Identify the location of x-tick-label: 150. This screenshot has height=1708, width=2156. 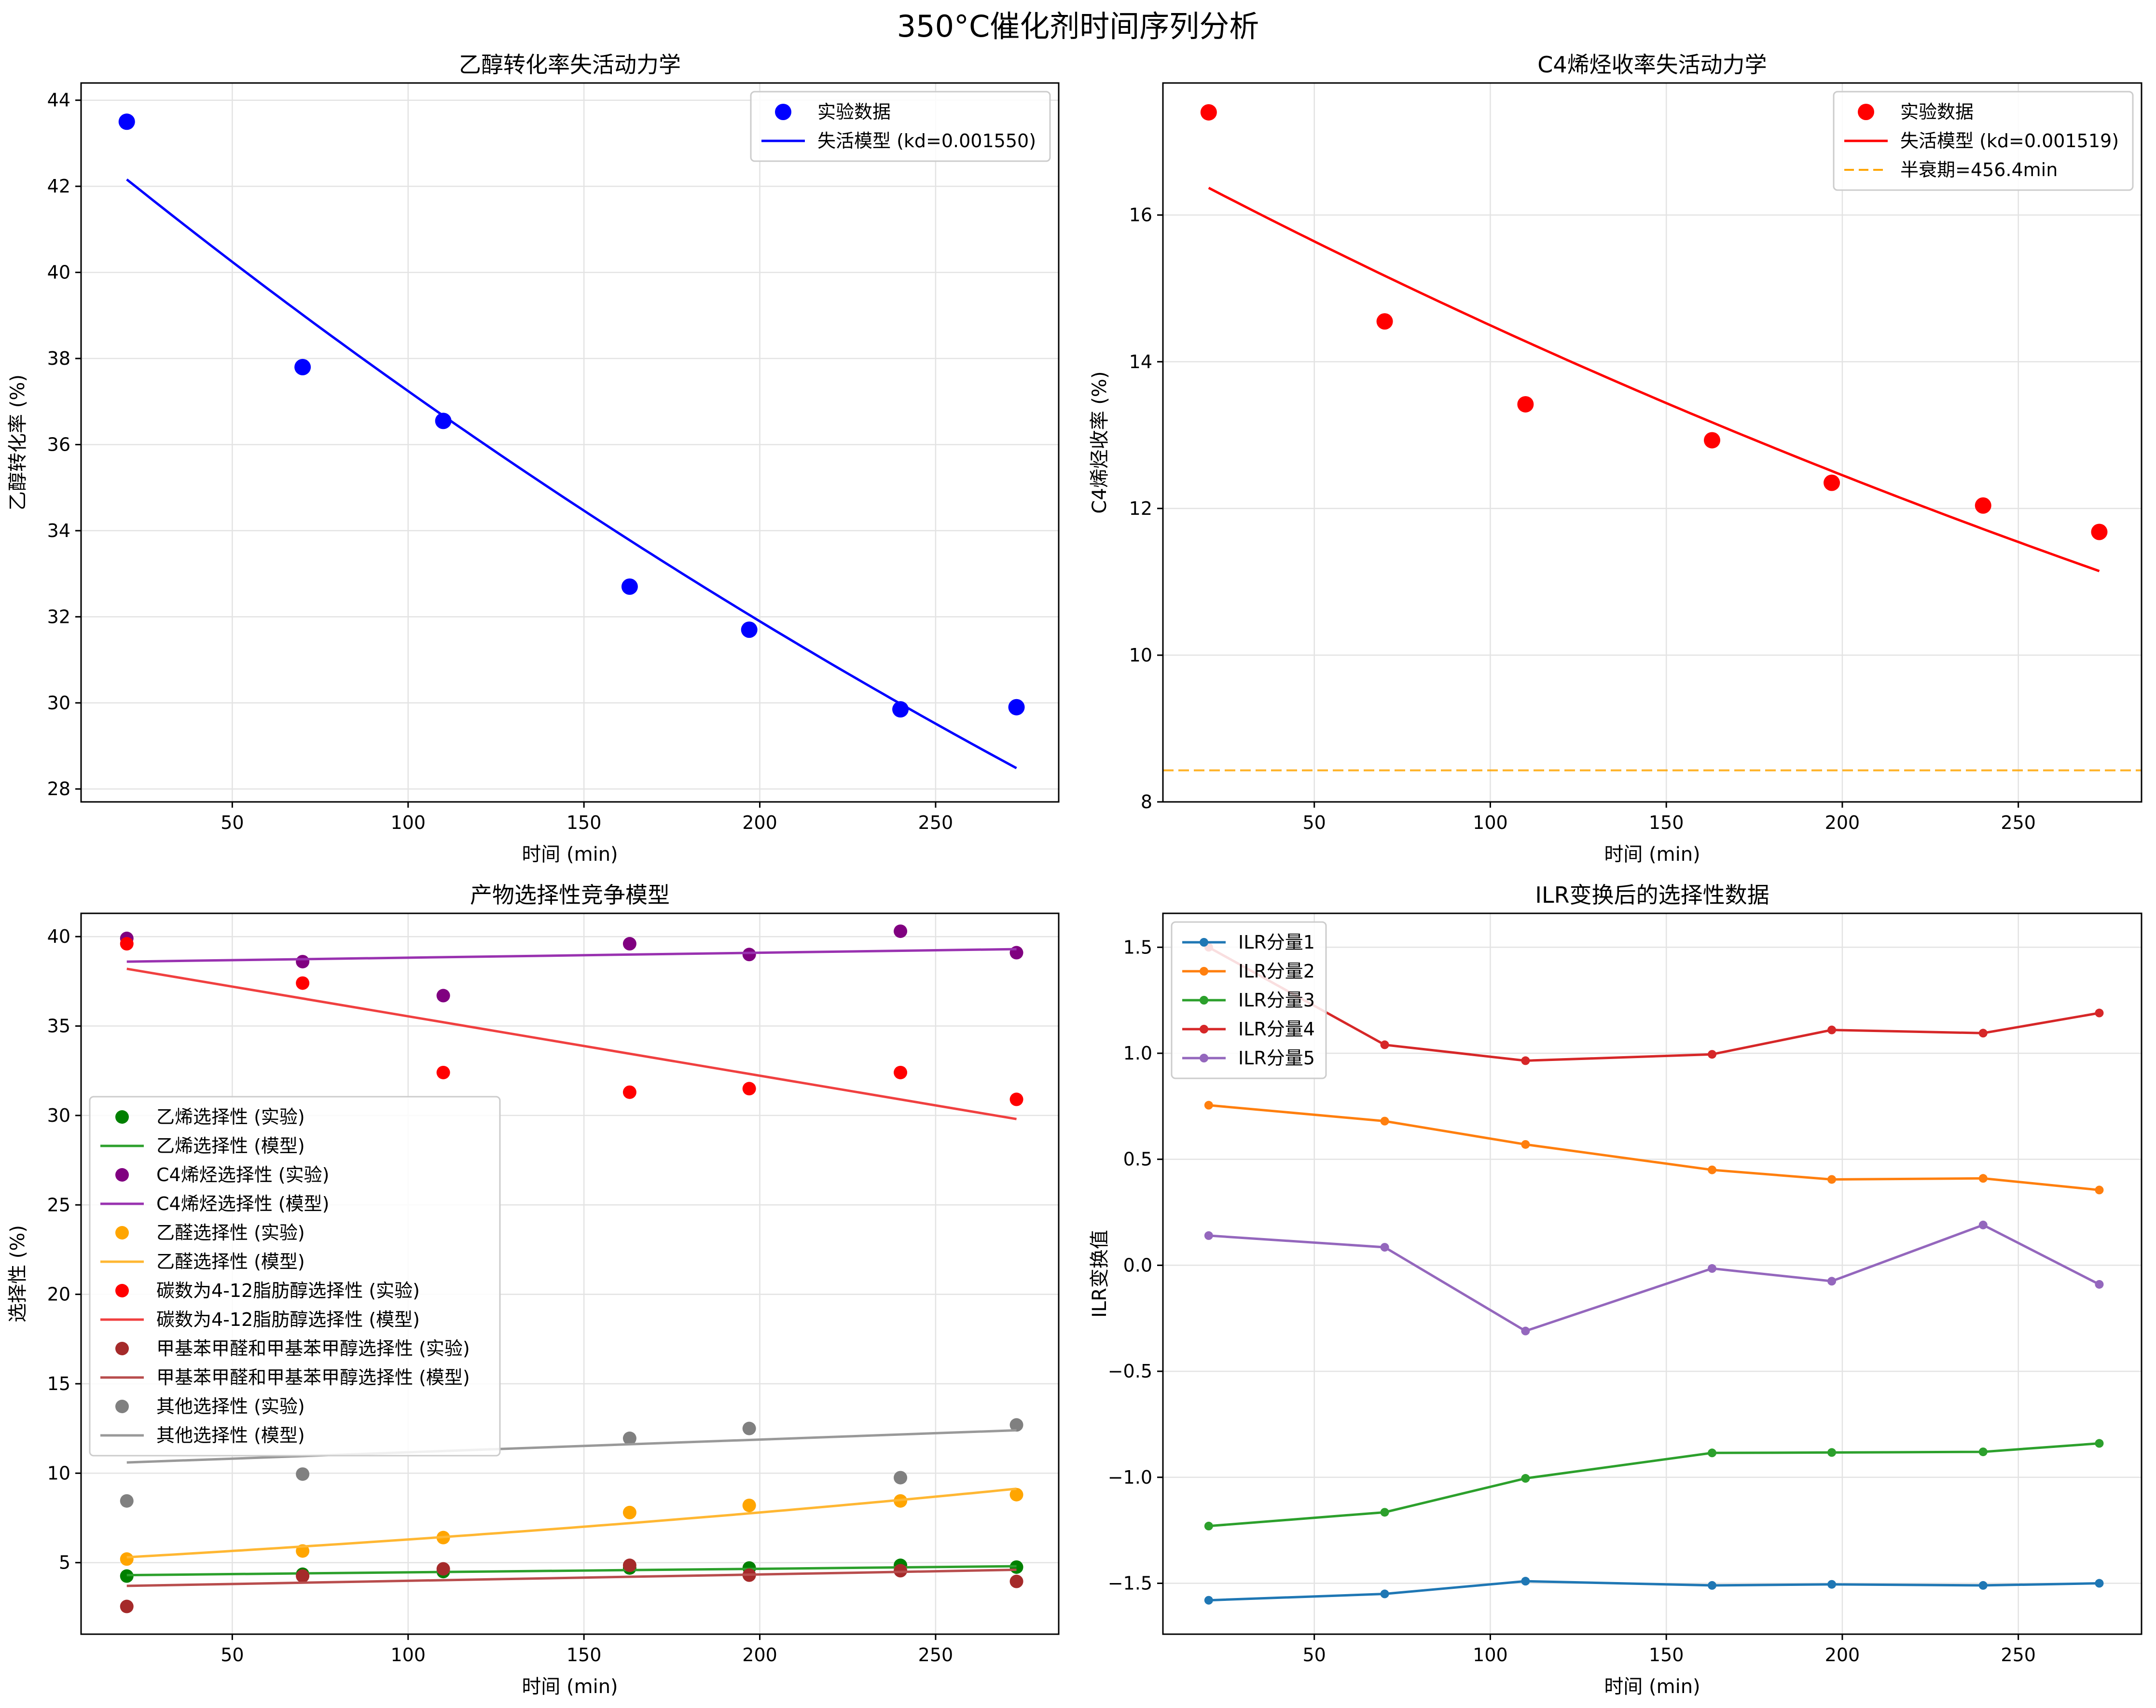
(1666, 822).